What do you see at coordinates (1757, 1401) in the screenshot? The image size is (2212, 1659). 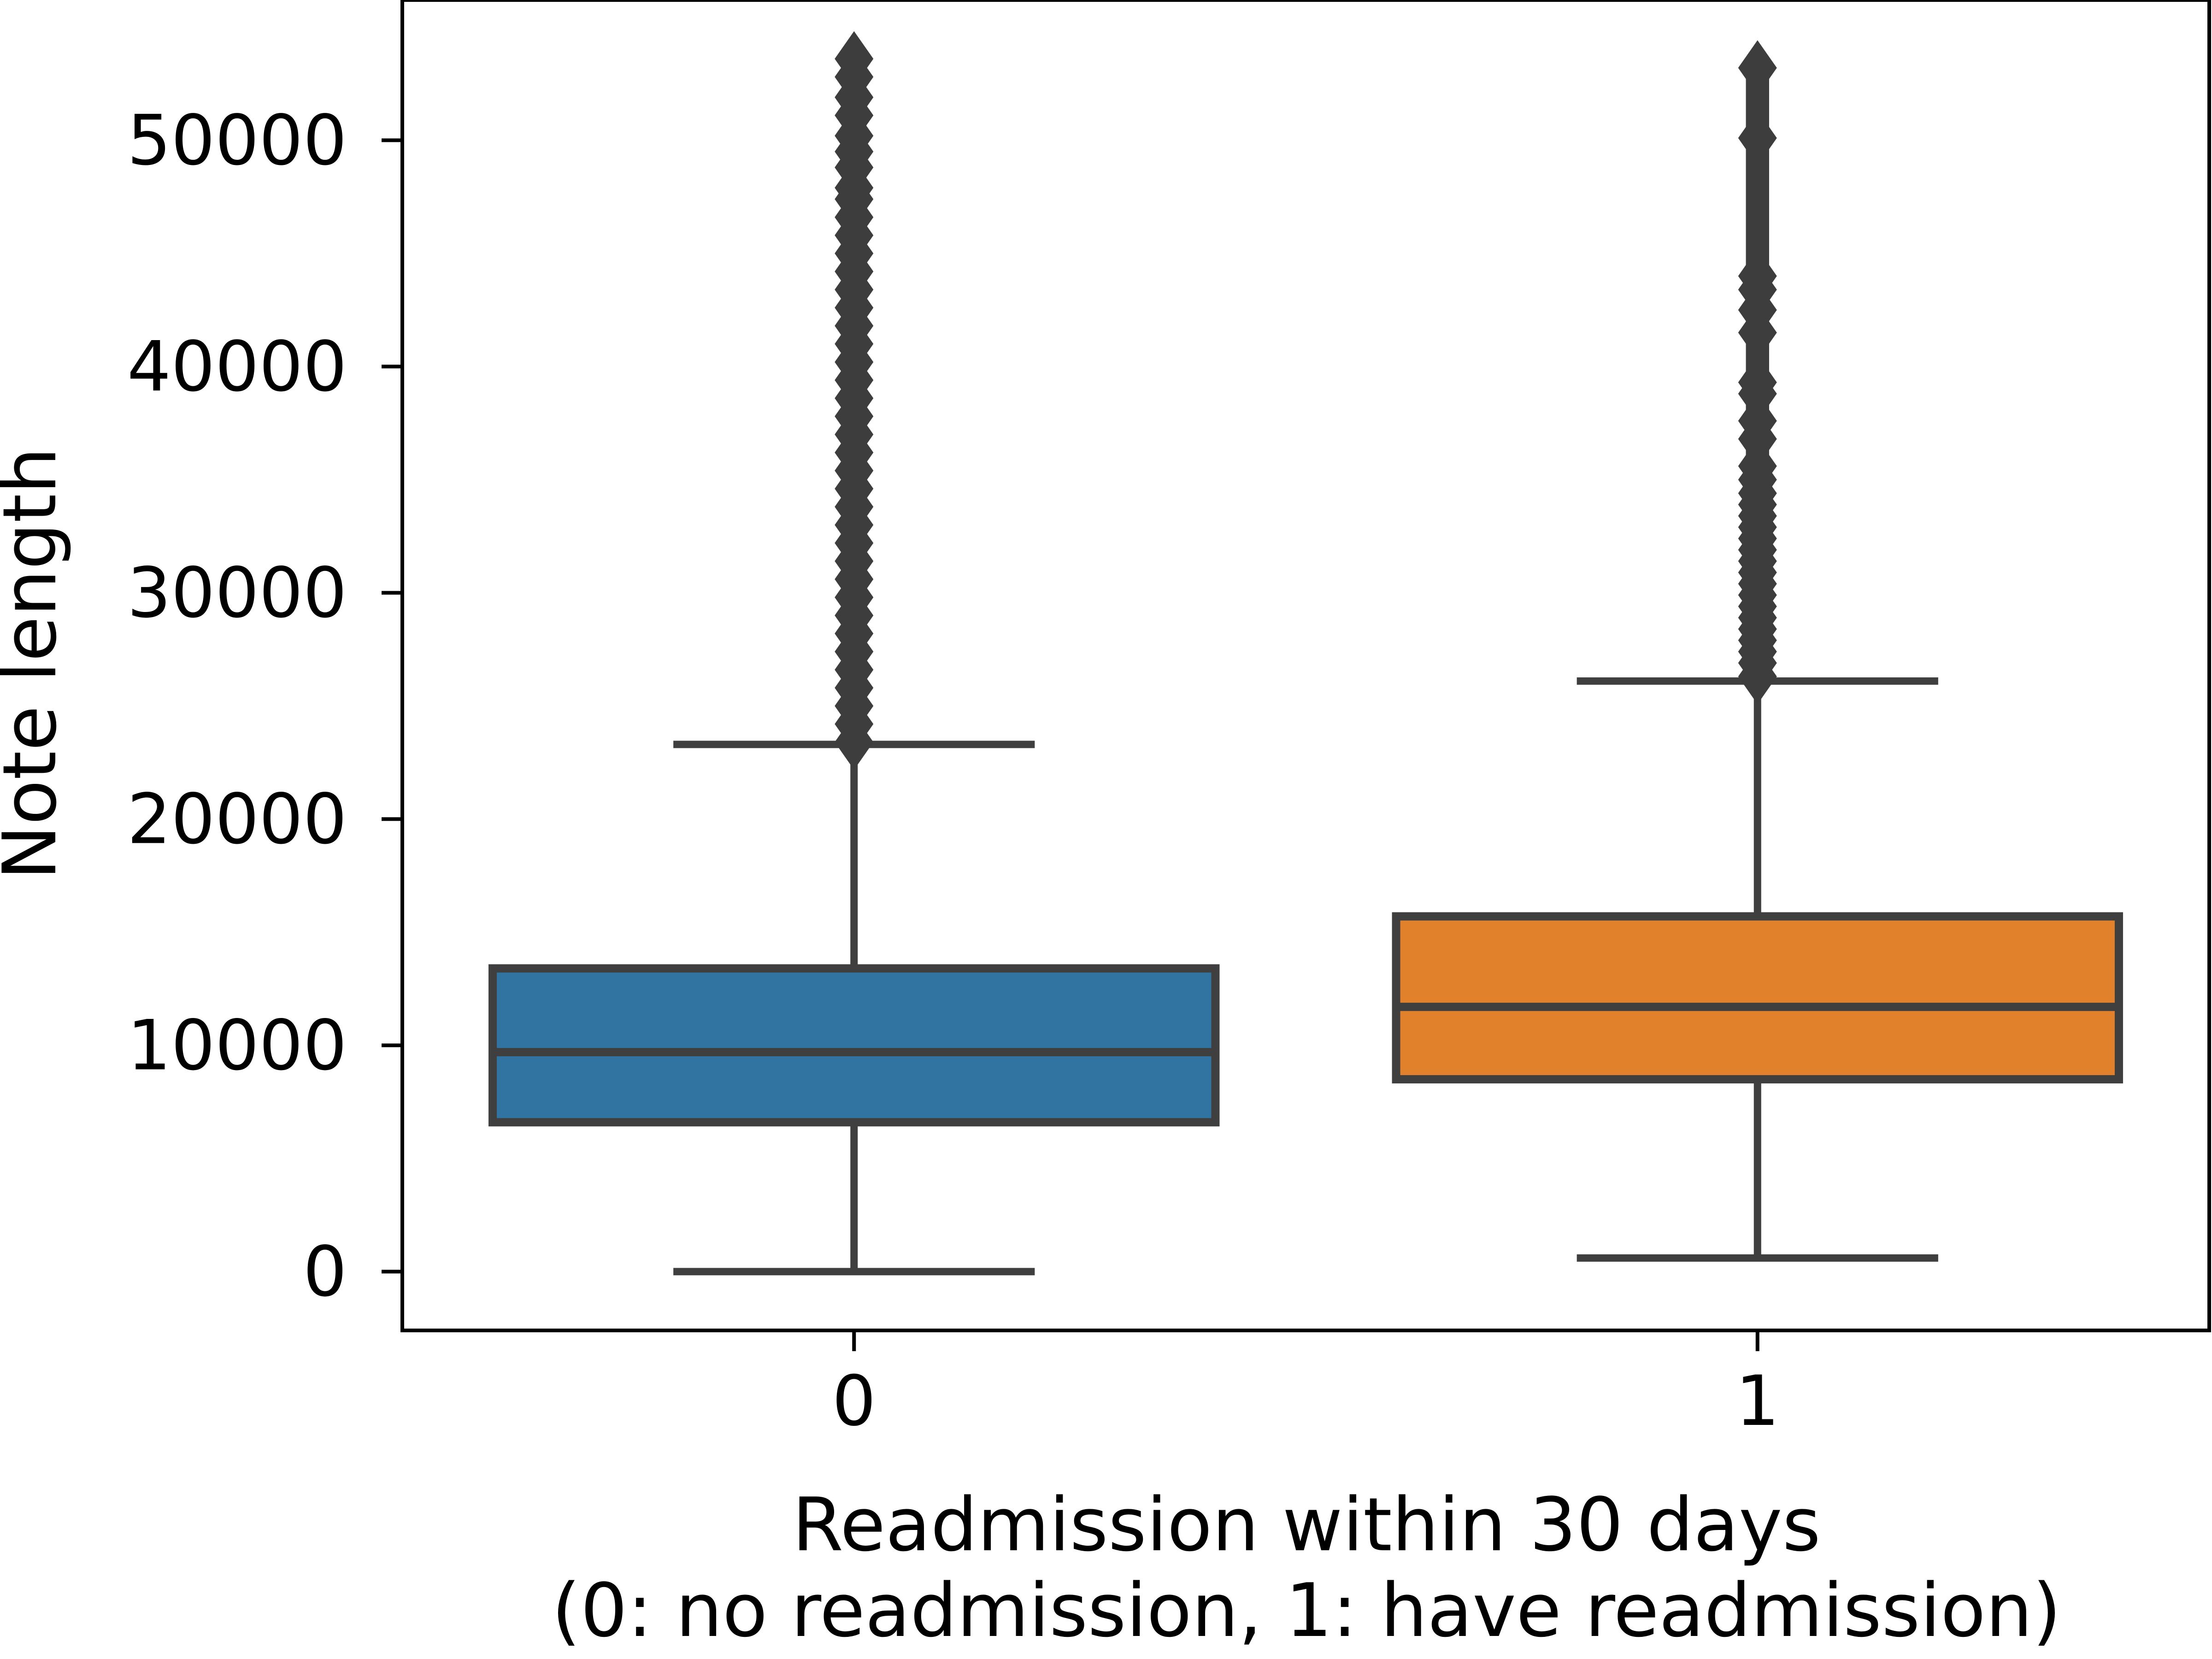 I see `x-tick-label: 1` at bounding box center [1757, 1401].